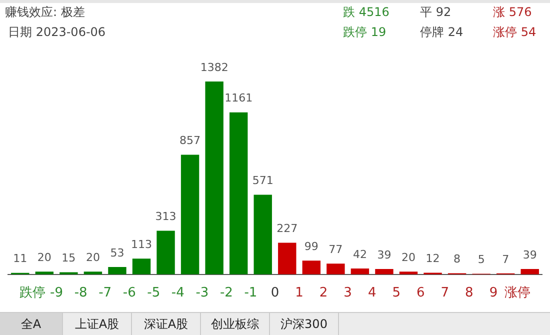  What do you see at coordinates (45, 12) in the screenshot?
I see `chart-title: 赚钱效应: 极差` at bounding box center [45, 12].